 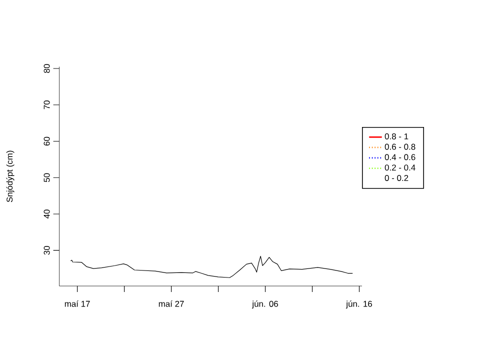 I want to click on text: 0 - 0.2, so click(x=396, y=177).